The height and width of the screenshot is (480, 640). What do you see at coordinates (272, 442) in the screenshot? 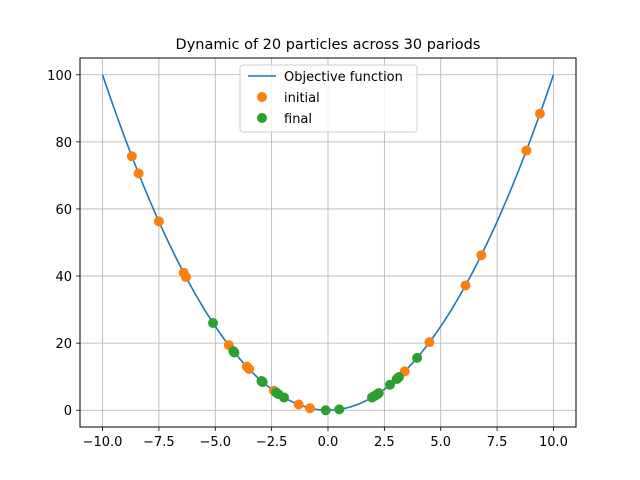
I see `x-tick-label: −2.5` at bounding box center [272, 442].